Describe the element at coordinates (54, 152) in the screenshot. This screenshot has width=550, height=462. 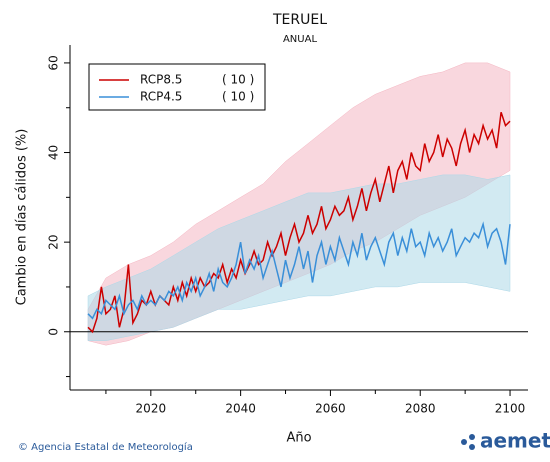
I see `y-tick-label: 40` at that location.